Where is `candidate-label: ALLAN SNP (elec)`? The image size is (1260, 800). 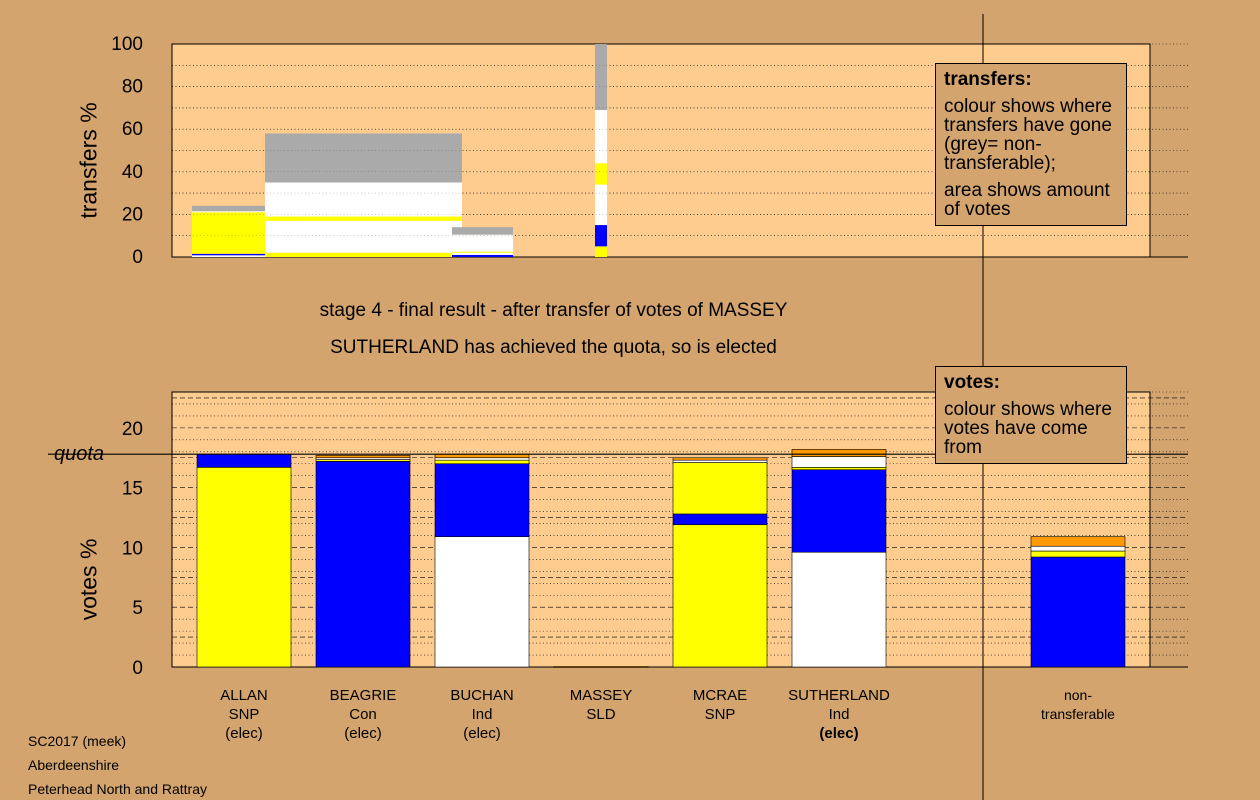
candidate-label: ALLAN SNP (elec) is located at coordinates (244, 714).